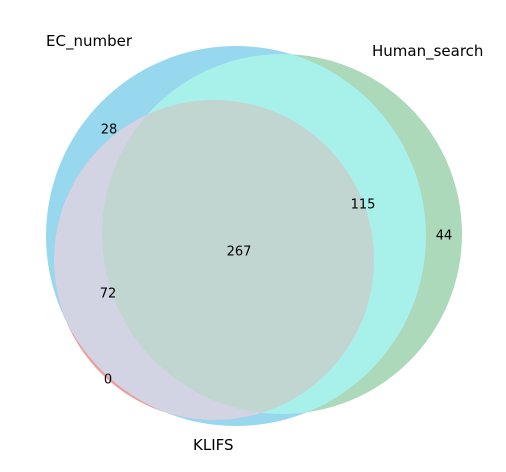 The height and width of the screenshot is (472, 506). Describe the element at coordinates (213, 445) in the screenshot. I see `label-klifs: KLIFS` at that location.